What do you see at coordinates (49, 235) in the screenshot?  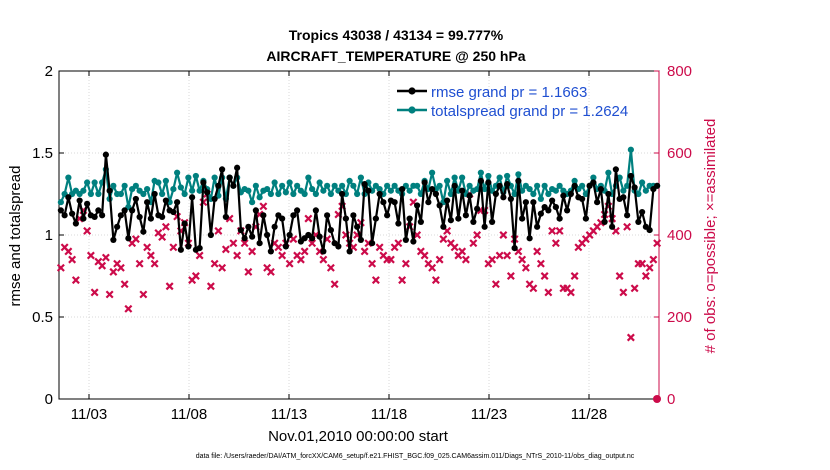 I see `y-tick-label: 1` at bounding box center [49, 235].